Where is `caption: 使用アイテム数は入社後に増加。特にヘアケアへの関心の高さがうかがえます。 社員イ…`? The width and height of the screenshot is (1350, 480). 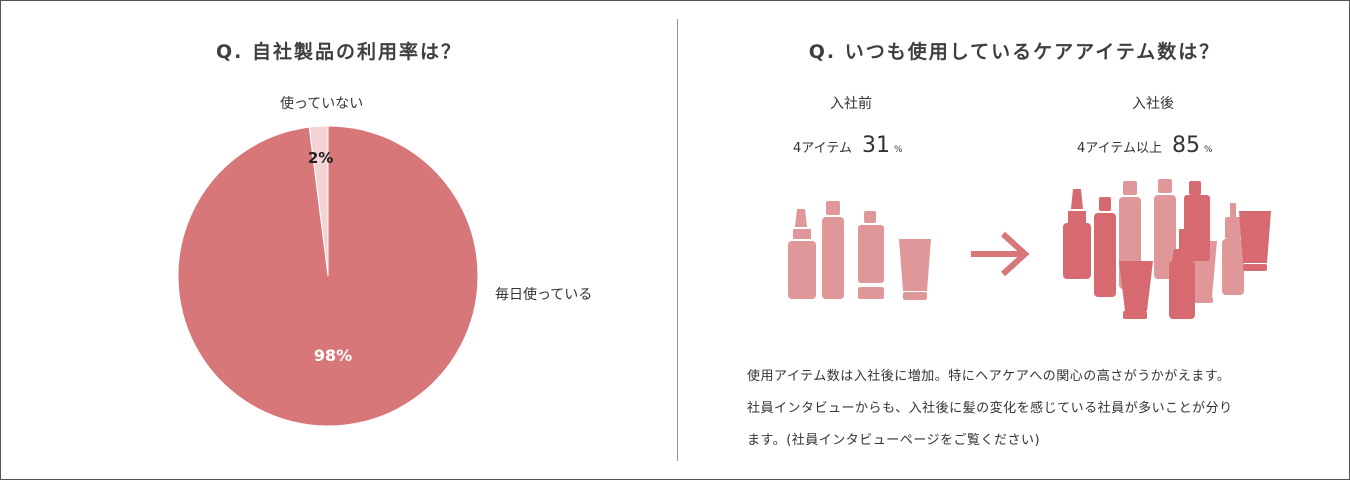 caption: 使用アイテム数は入社後に増加。特にヘアケアへの関心の高さがうかがえます。 社員イ… is located at coordinates (1027, 409).